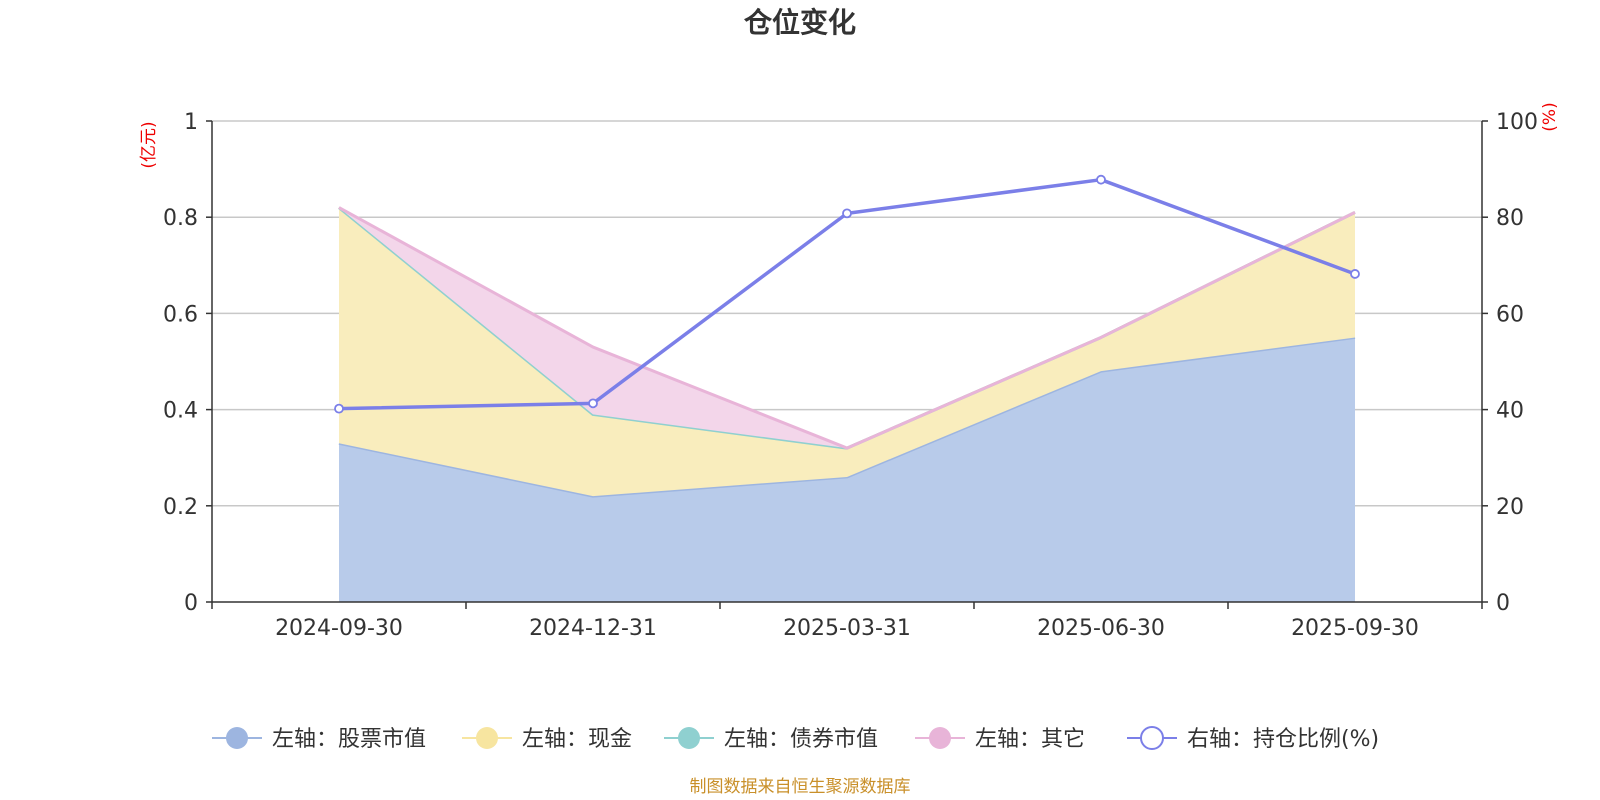 The width and height of the screenshot is (1600, 800). What do you see at coordinates (800, 787) in the screenshot?
I see `data-source-note: 制图数据来自恒生聚源数据库` at bounding box center [800, 787].